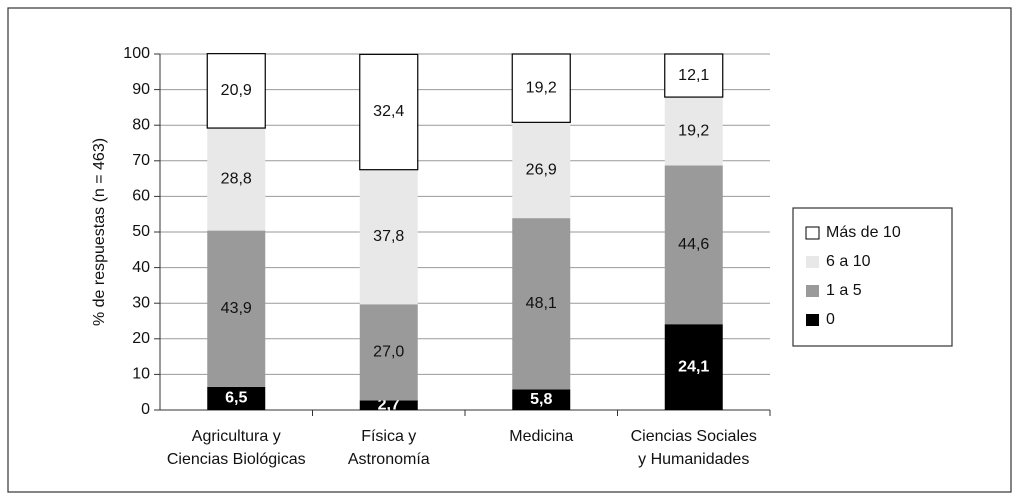 This screenshot has width=1020, height=499. I want to click on y-tick-label: 100, so click(136, 53).